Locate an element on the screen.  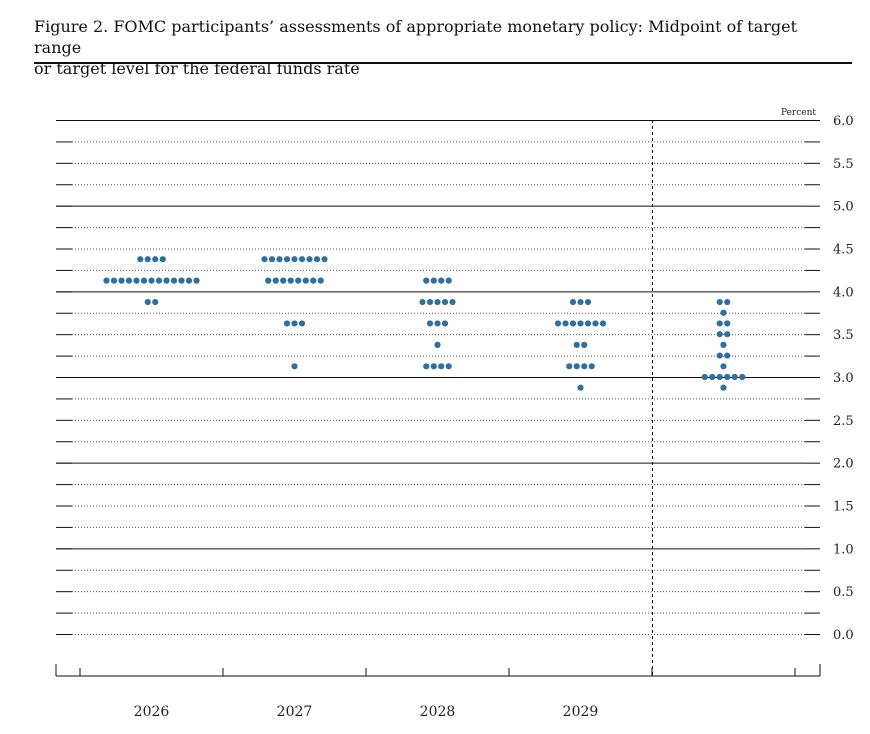
title-rule is located at coordinates (443, 63).